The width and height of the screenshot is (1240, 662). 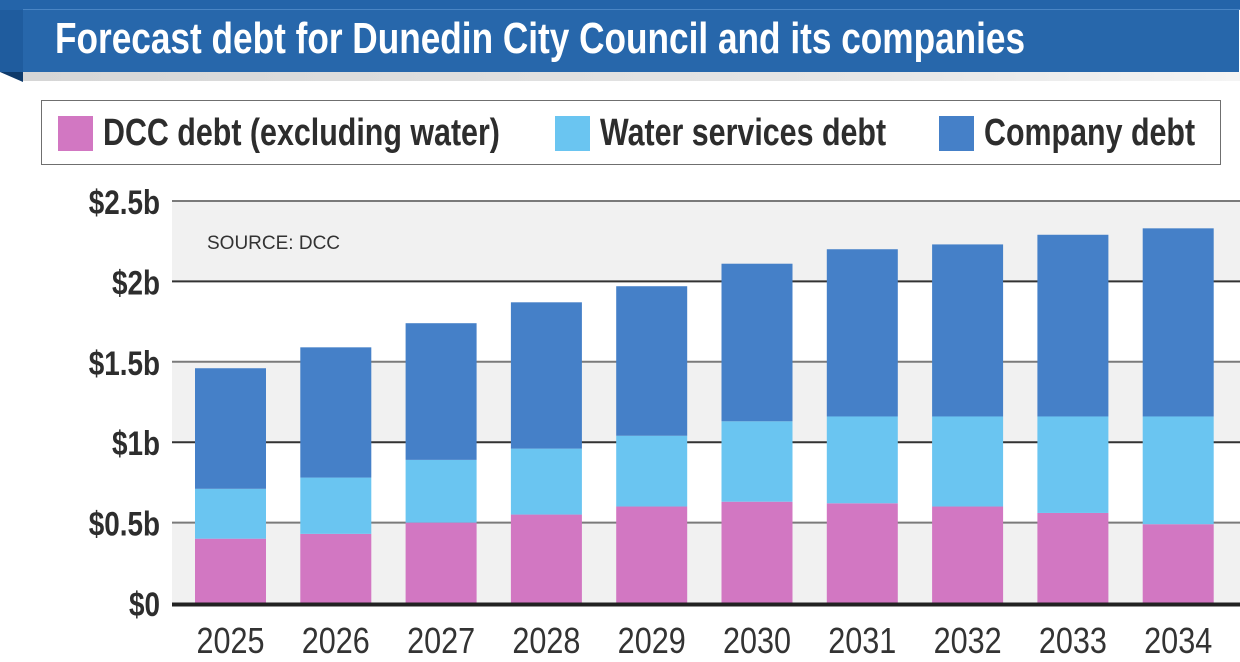 What do you see at coordinates (1073, 642) in the screenshot?
I see `x-tick-label: 2033` at bounding box center [1073, 642].